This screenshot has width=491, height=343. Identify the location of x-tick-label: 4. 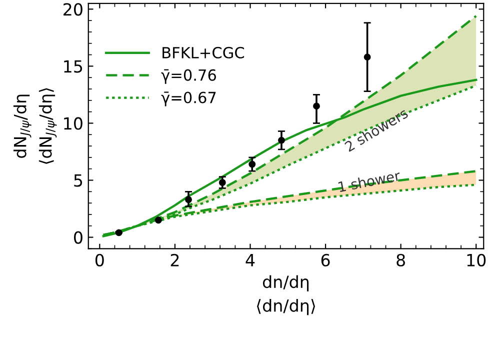
(250, 260).